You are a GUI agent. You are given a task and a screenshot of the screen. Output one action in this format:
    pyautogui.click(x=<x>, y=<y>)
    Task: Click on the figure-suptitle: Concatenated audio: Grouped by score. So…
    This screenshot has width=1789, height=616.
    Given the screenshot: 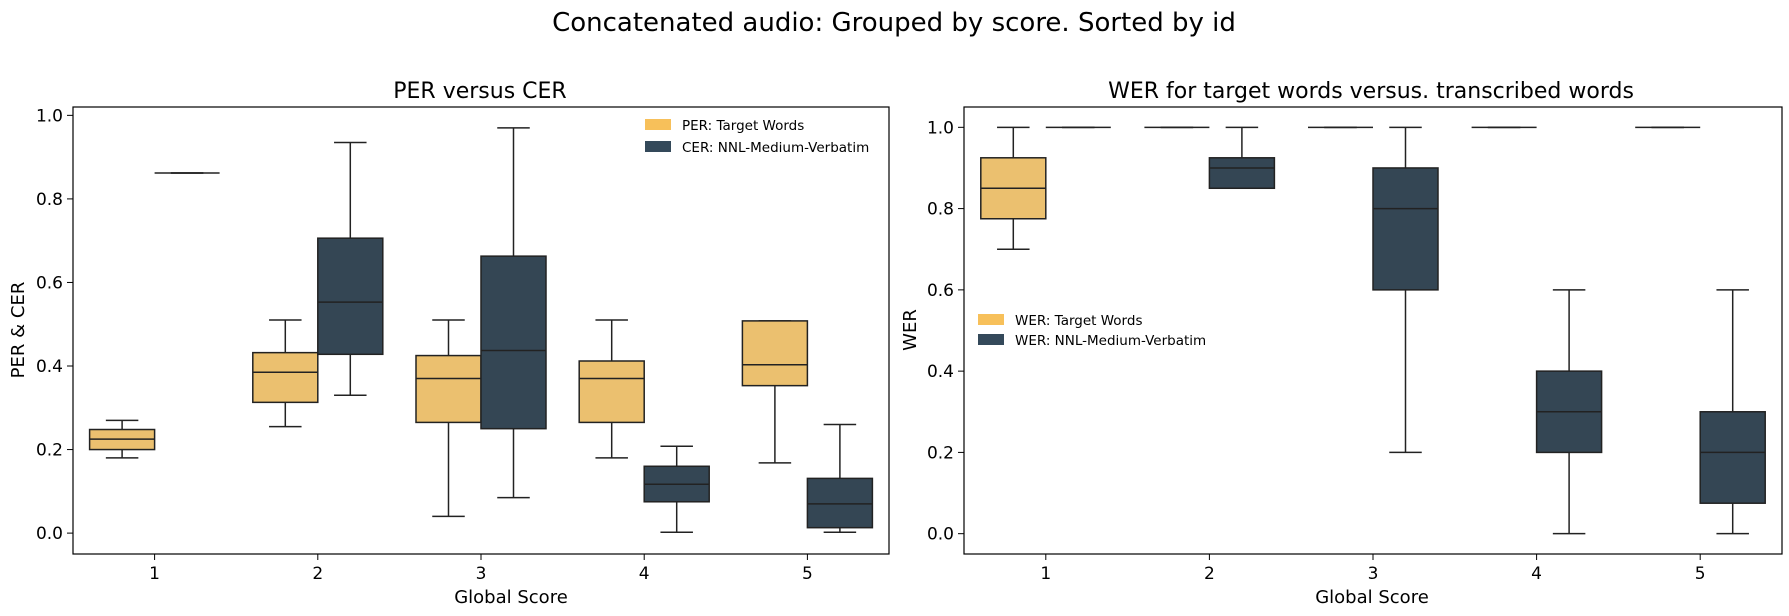 What is the action you would take?
    pyautogui.click(x=894, y=23)
    